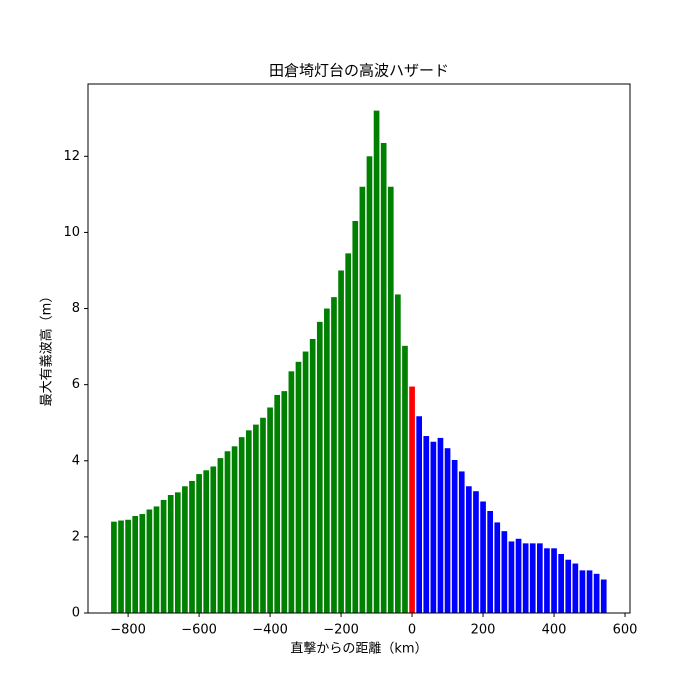 The height and width of the screenshot is (700, 700). Describe the element at coordinates (47, 348) in the screenshot. I see `y-axis-label: 最大有義波高（m）` at that location.